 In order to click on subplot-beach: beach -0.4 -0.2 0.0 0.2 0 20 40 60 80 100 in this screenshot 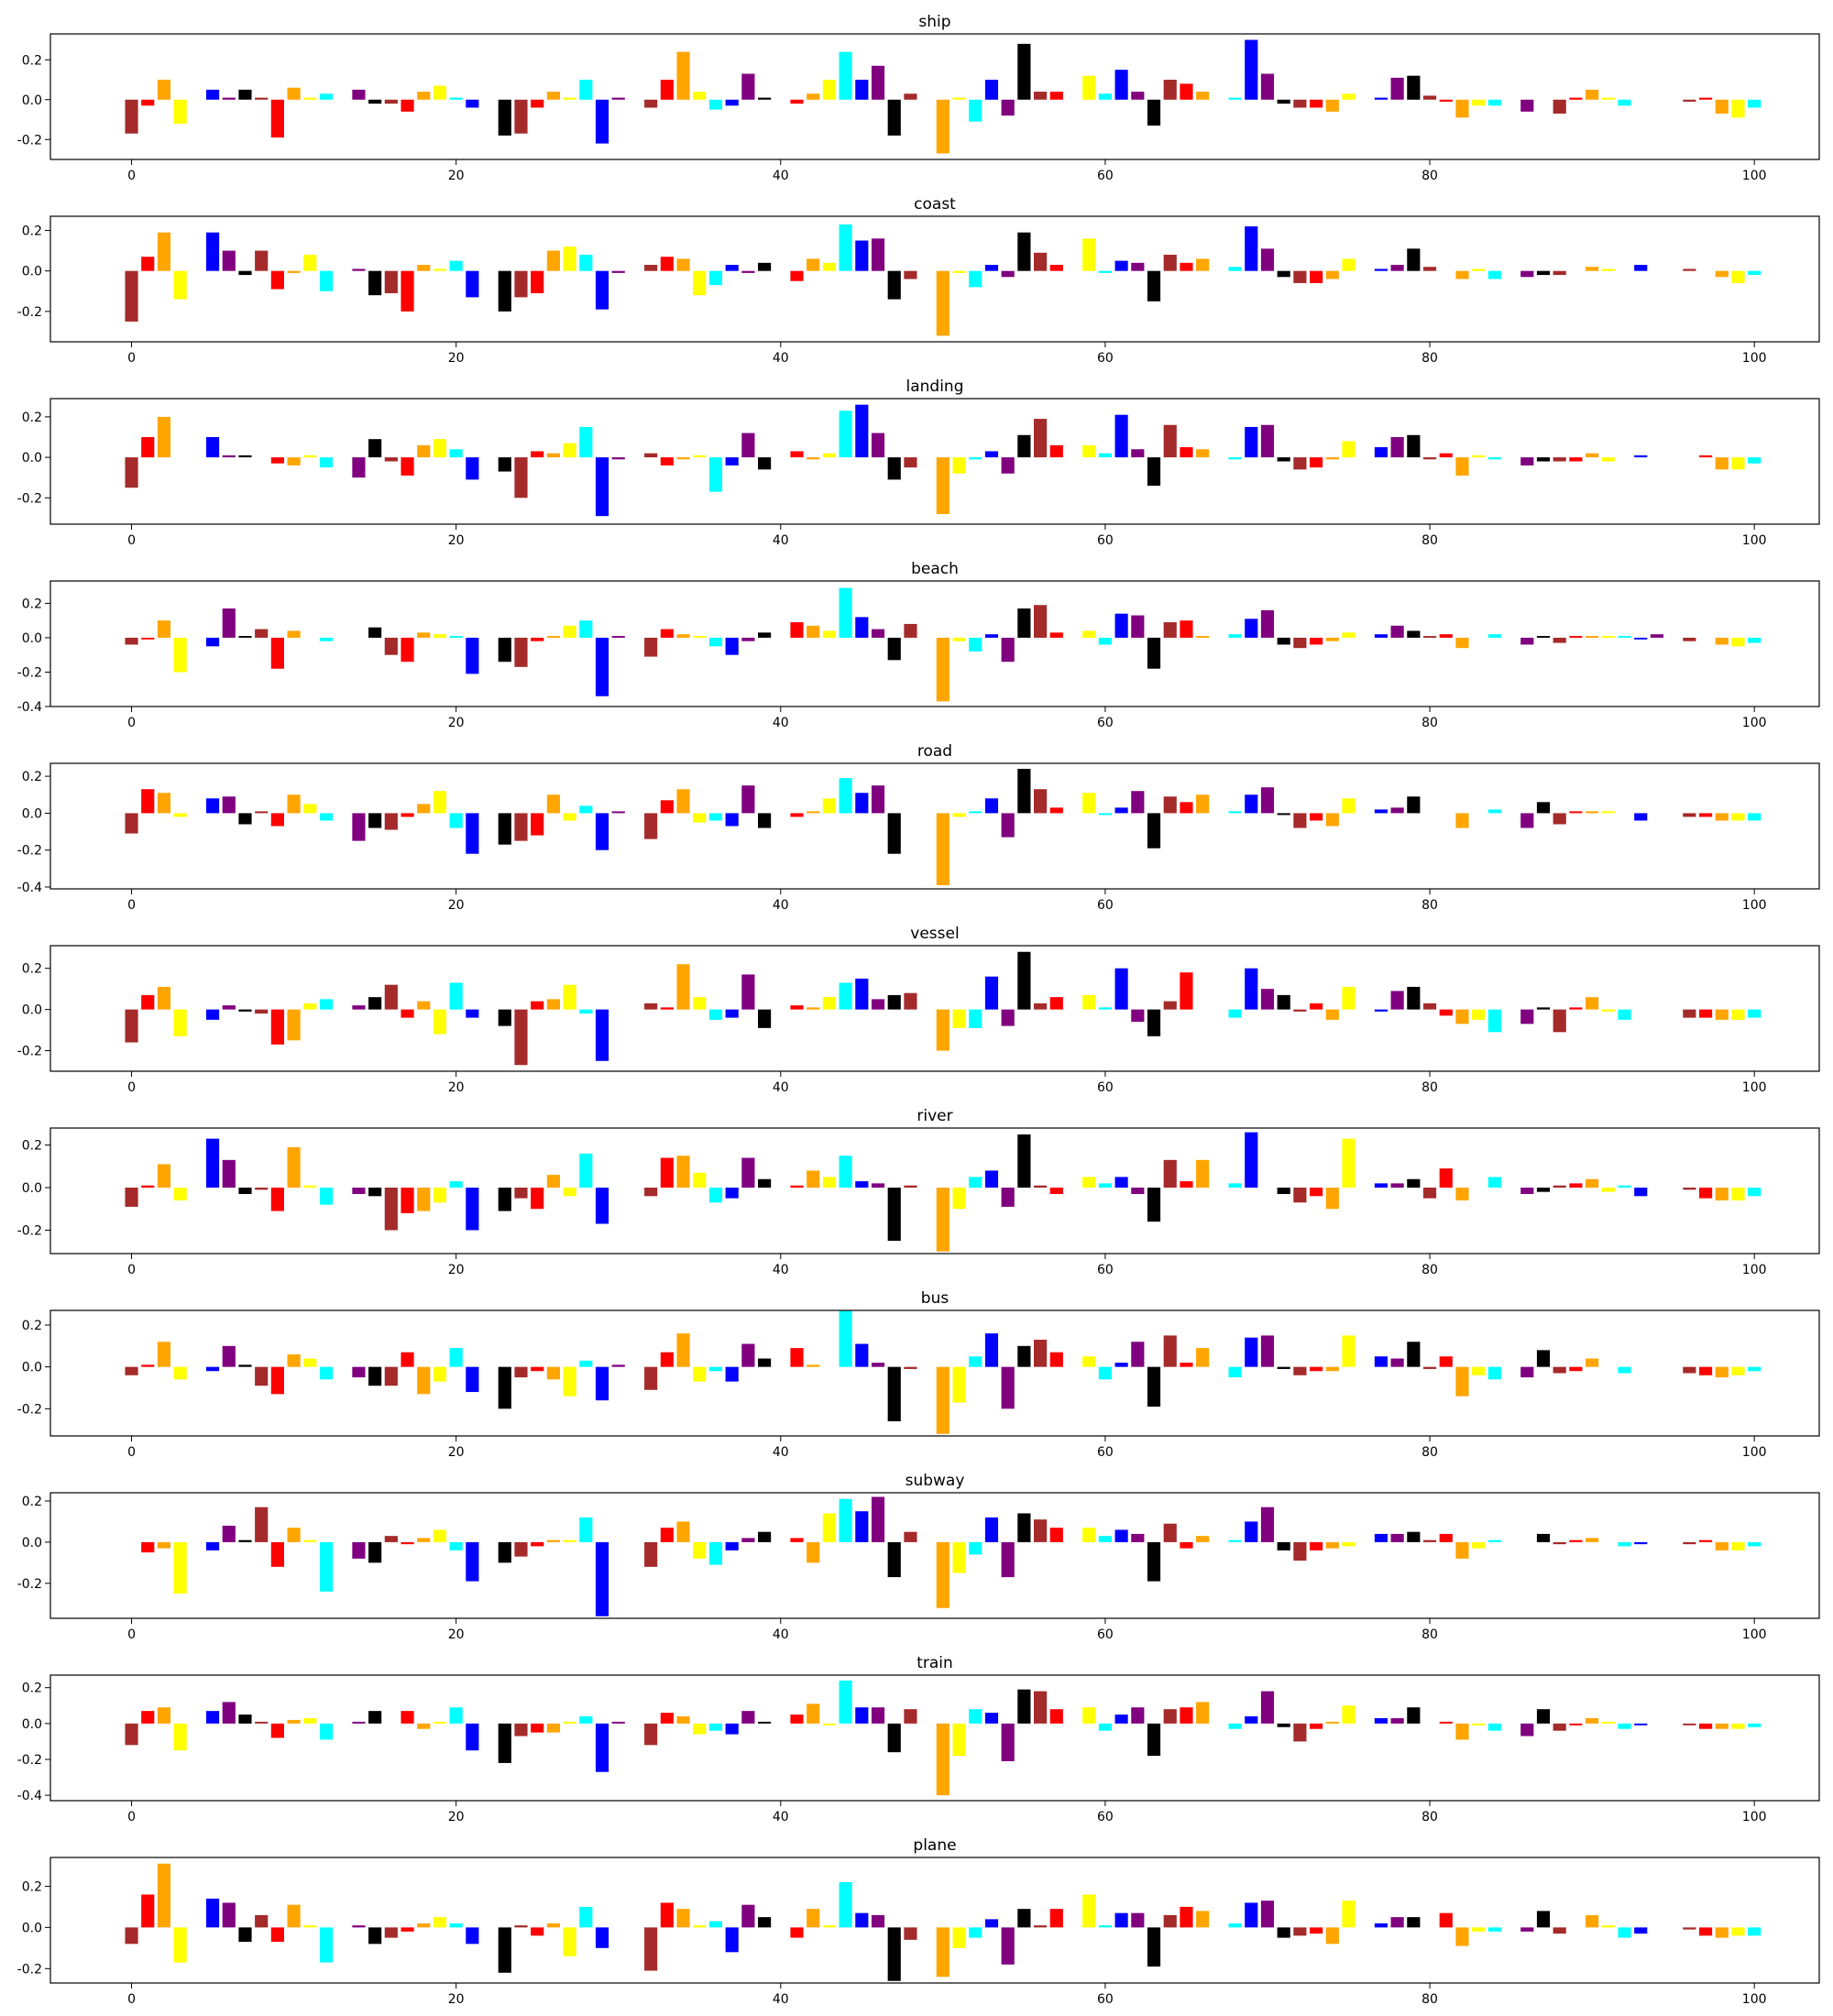, I will do `click(918, 645)`.